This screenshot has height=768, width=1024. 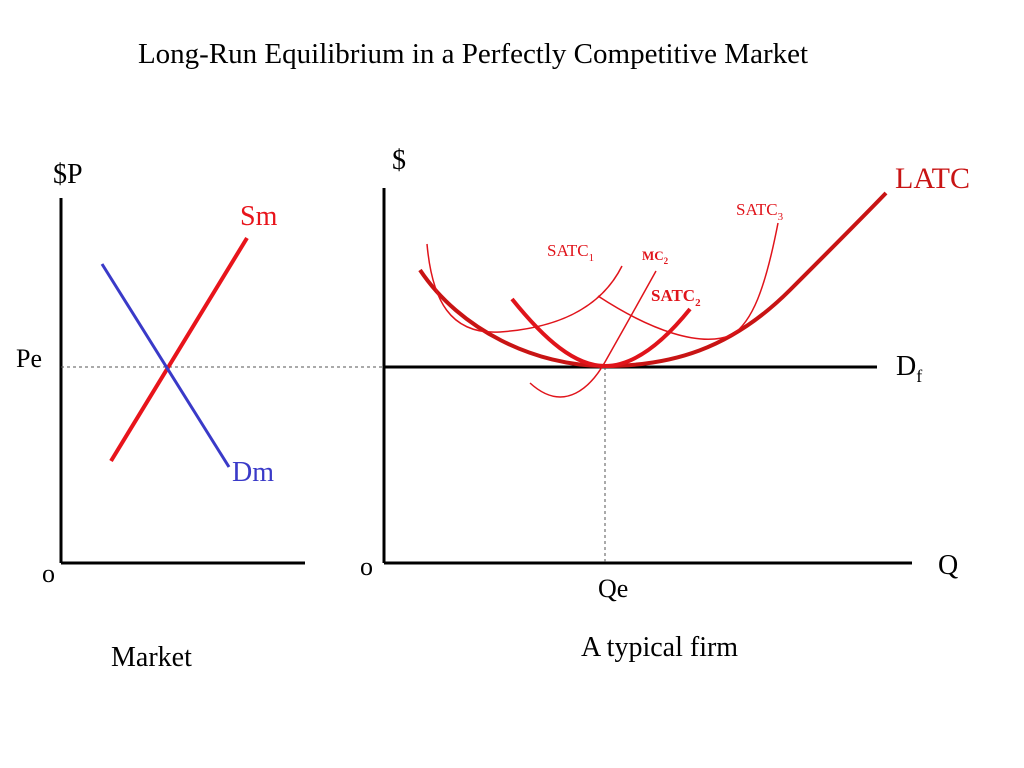 I want to click on firm-x-axis-label: Q, so click(x=948, y=565).